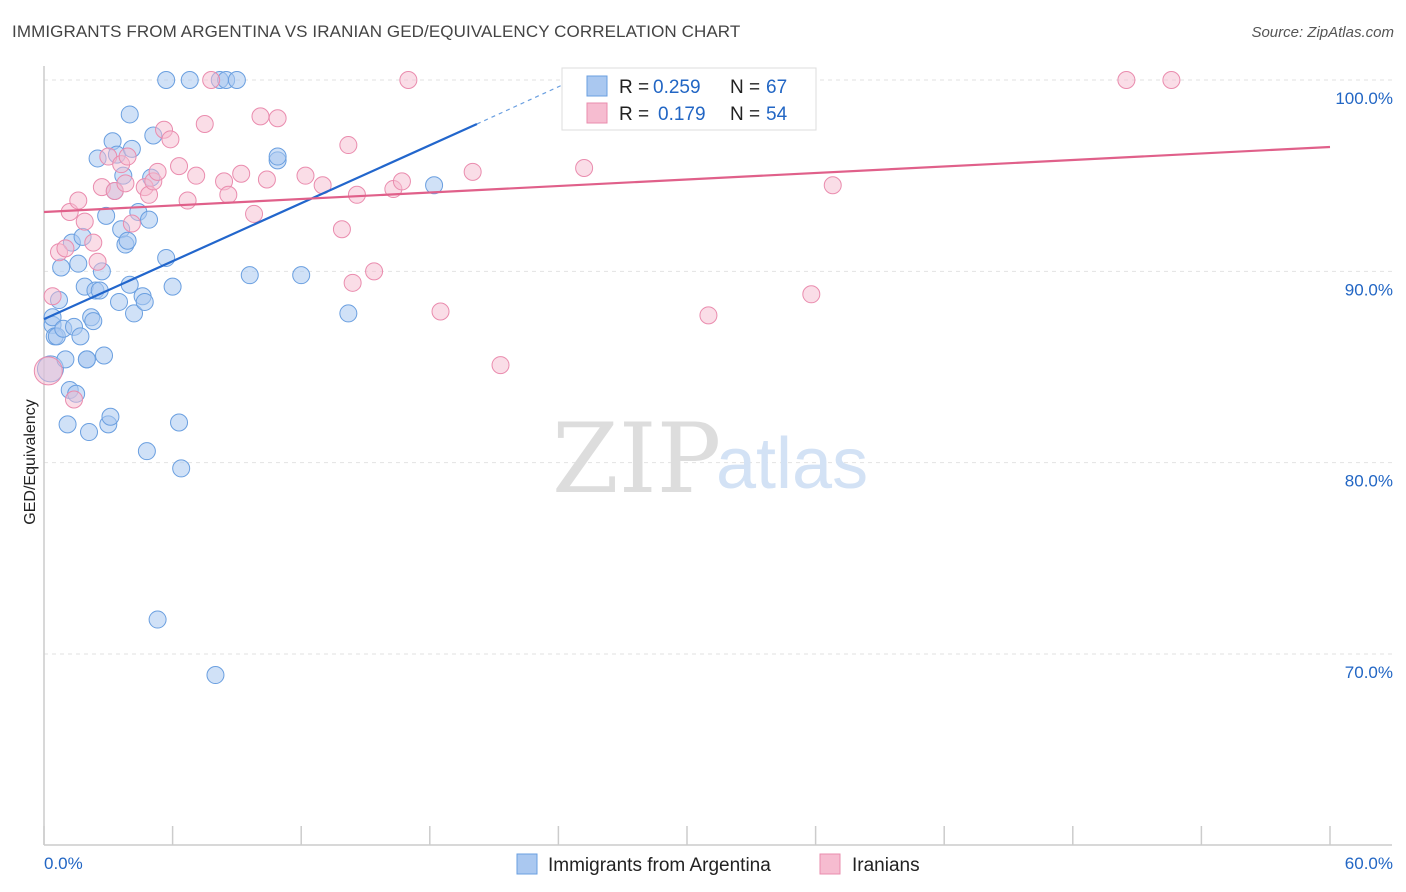  I want to click on x-tick-label-max: 60.0%, so click(1369, 863).